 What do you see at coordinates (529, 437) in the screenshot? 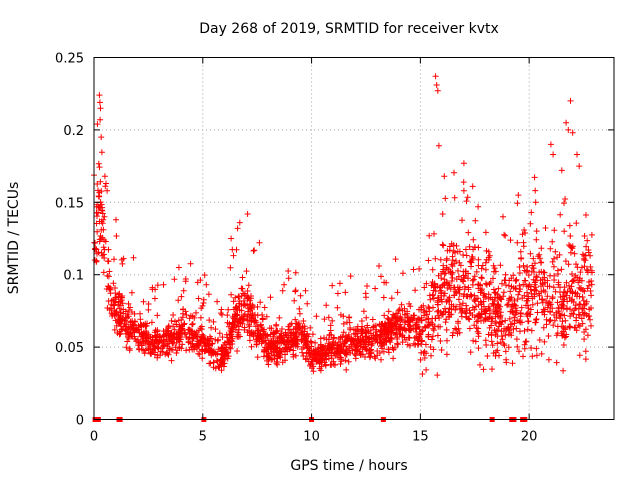
I see `x-tick-label: 20` at bounding box center [529, 437].